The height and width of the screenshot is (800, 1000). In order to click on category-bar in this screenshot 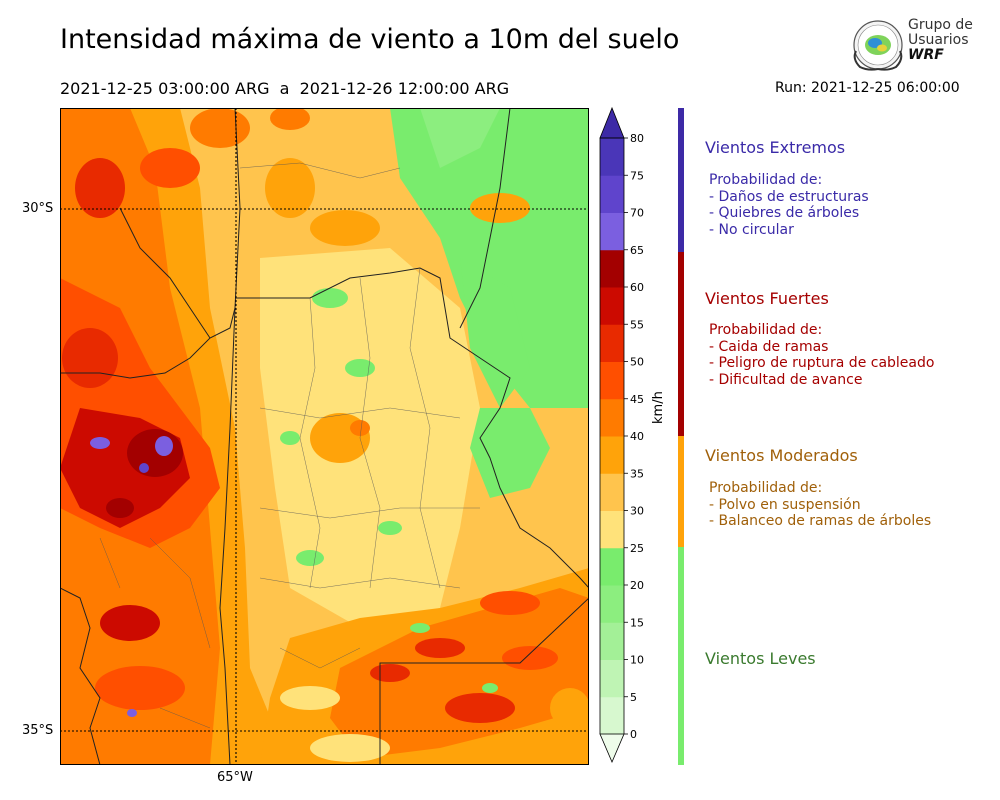, I will do `click(681, 436)`.